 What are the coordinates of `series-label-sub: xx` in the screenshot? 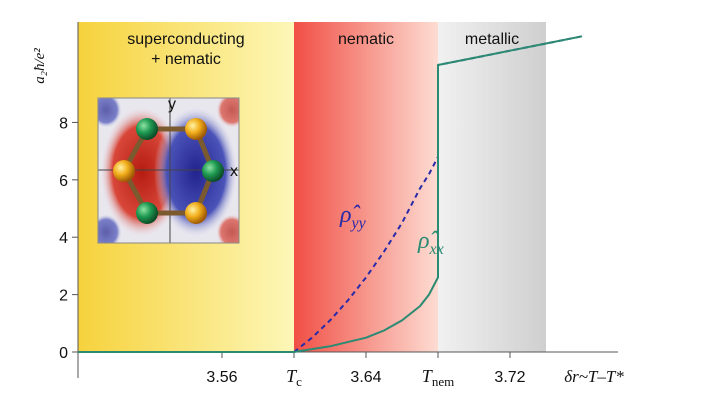 It's located at (436, 249).